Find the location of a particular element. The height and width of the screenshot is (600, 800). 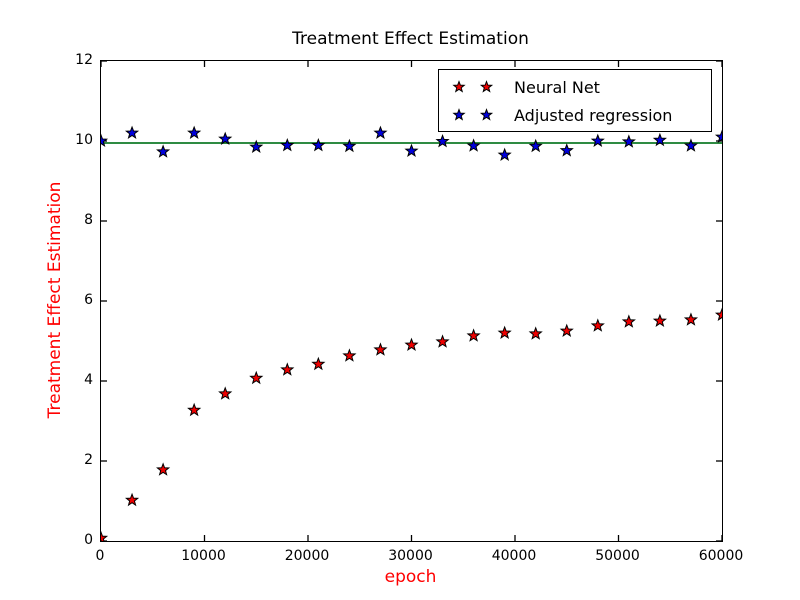

legend-entry: Neural Net is located at coordinates (575, 87).